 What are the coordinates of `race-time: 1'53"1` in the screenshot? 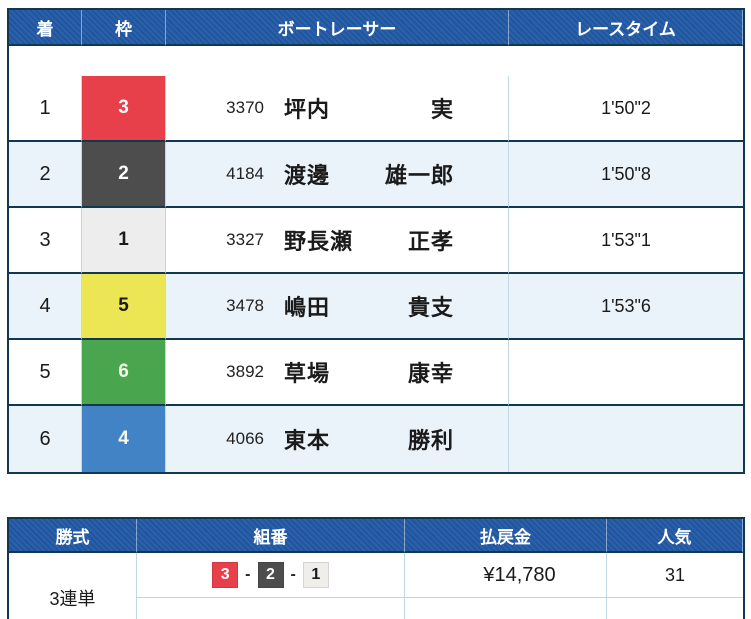 It's located at (626, 241).